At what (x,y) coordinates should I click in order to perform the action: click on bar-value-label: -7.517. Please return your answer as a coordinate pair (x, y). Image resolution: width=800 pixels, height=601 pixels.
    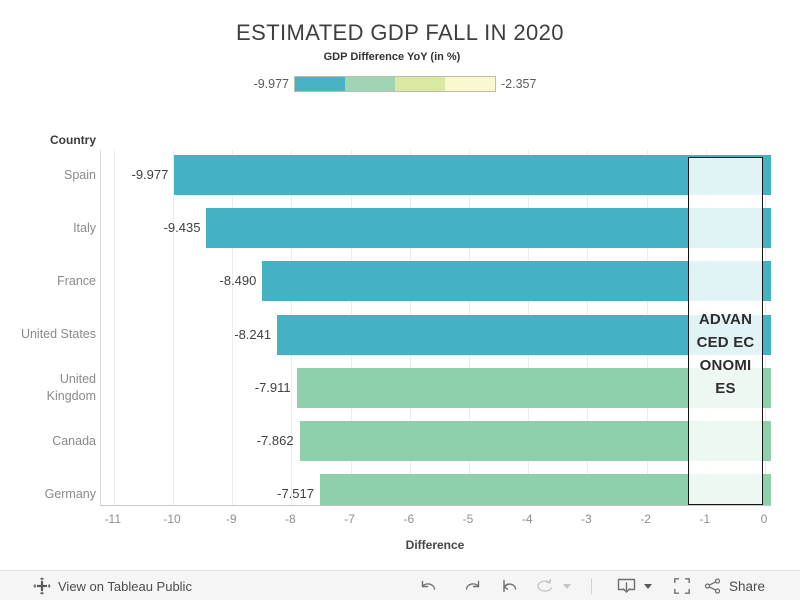
    Looking at the image, I should click on (295, 494).